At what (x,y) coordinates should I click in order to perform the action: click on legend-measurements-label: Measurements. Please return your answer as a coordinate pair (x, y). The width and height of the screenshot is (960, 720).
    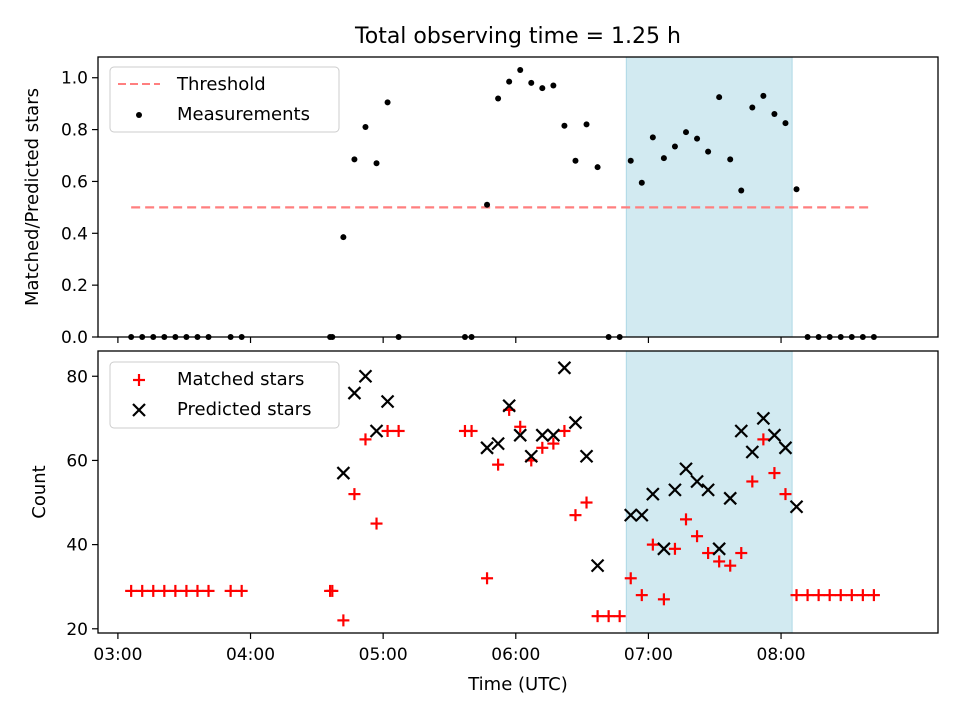
    Looking at the image, I should click on (243, 114).